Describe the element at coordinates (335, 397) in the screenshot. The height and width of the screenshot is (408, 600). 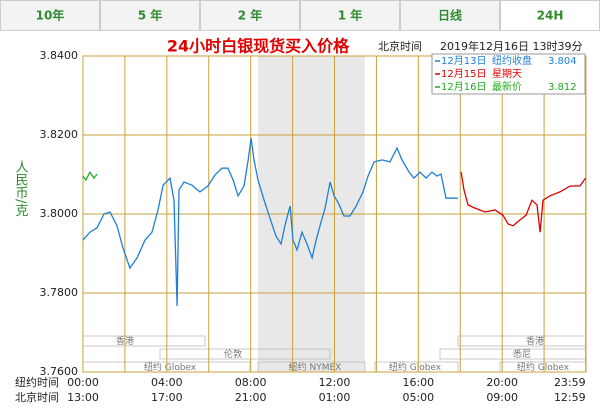
I see `x2-tick-label: 01:00` at that location.